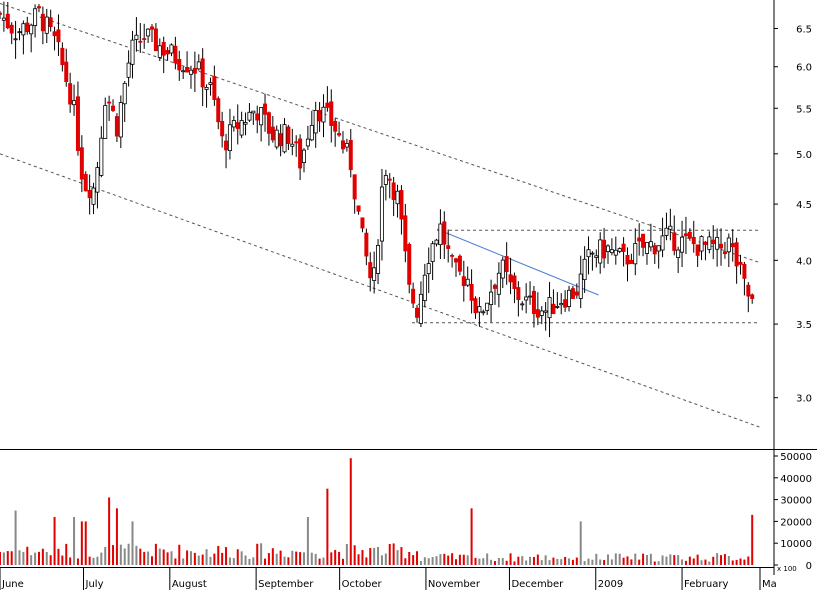  I want to click on month-label: Ma, so click(769, 584).